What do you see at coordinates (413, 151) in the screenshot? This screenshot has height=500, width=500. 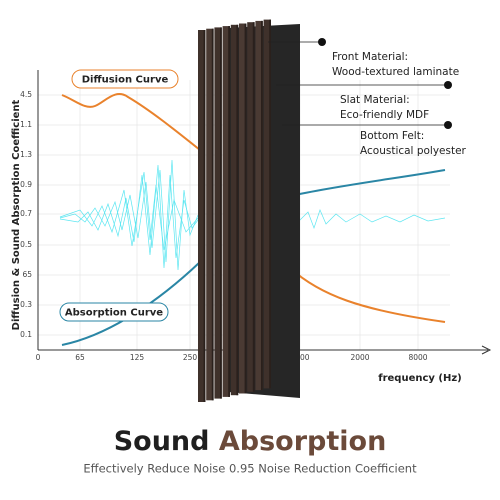 I see `callout-text: Acoustical polyester` at bounding box center [413, 151].